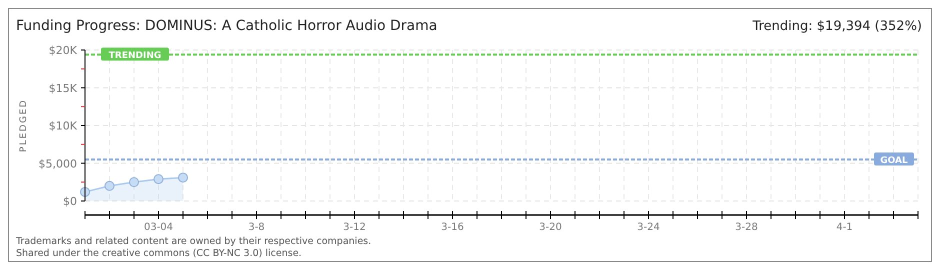  I want to click on text: Trademarks and related content are owned by their respective companies., so click(193, 241).